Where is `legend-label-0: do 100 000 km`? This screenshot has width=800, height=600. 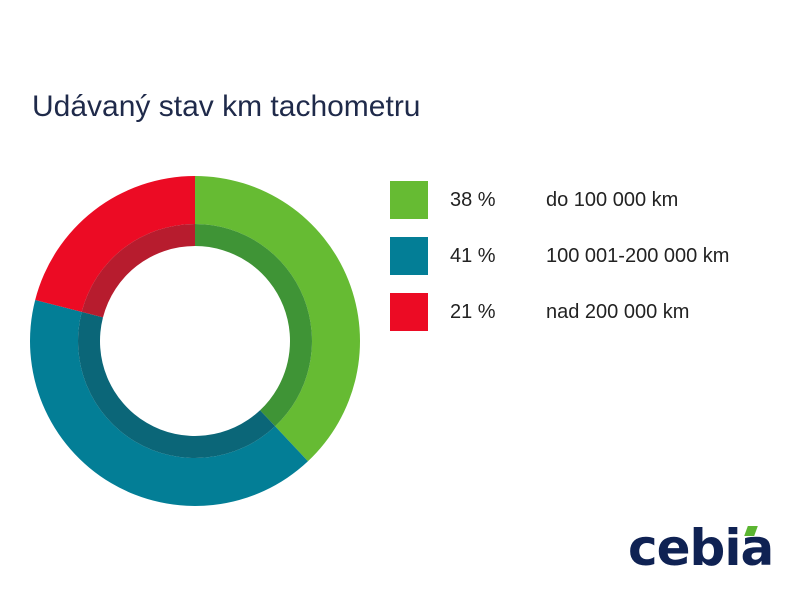
legend-label-0: do 100 000 km is located at coordinates (612, 200).